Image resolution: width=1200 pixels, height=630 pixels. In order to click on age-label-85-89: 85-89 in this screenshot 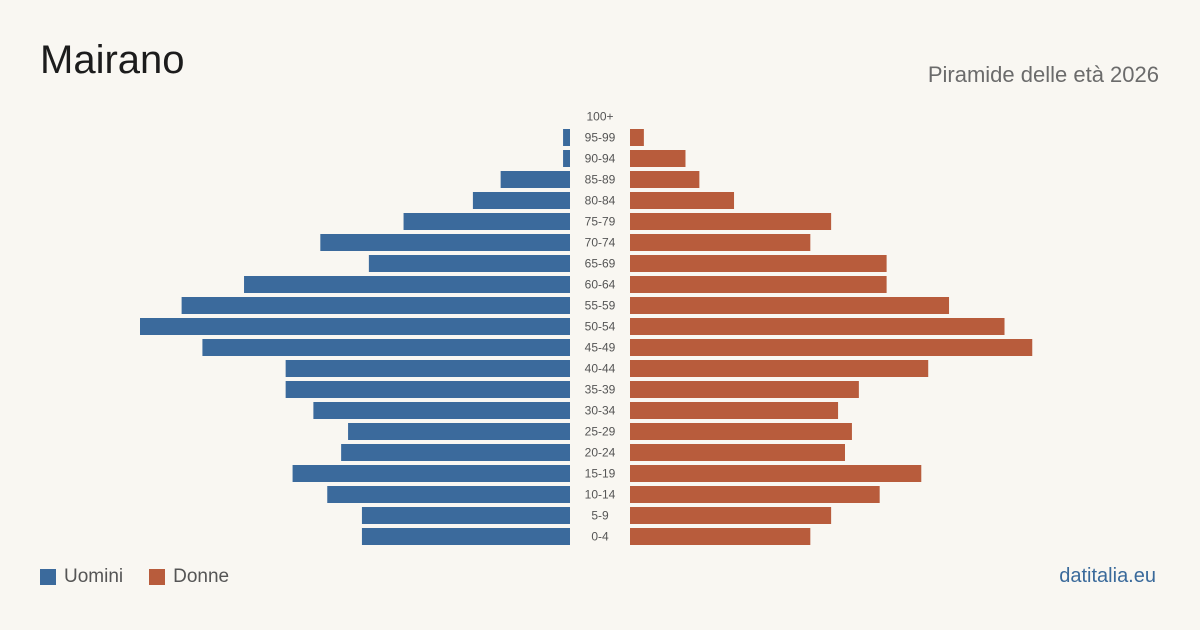, I will do `click(600, 180)`.